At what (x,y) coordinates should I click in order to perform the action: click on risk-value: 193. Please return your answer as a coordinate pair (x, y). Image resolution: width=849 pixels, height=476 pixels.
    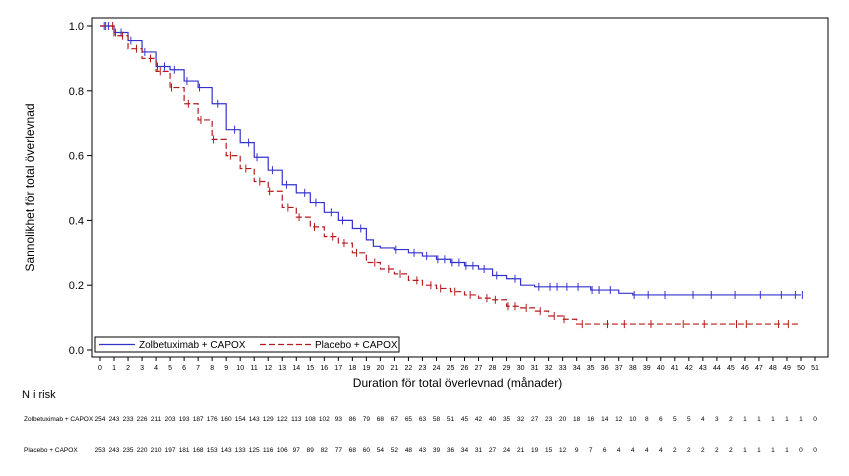
    Looking at the image, I should click on (184, 419).